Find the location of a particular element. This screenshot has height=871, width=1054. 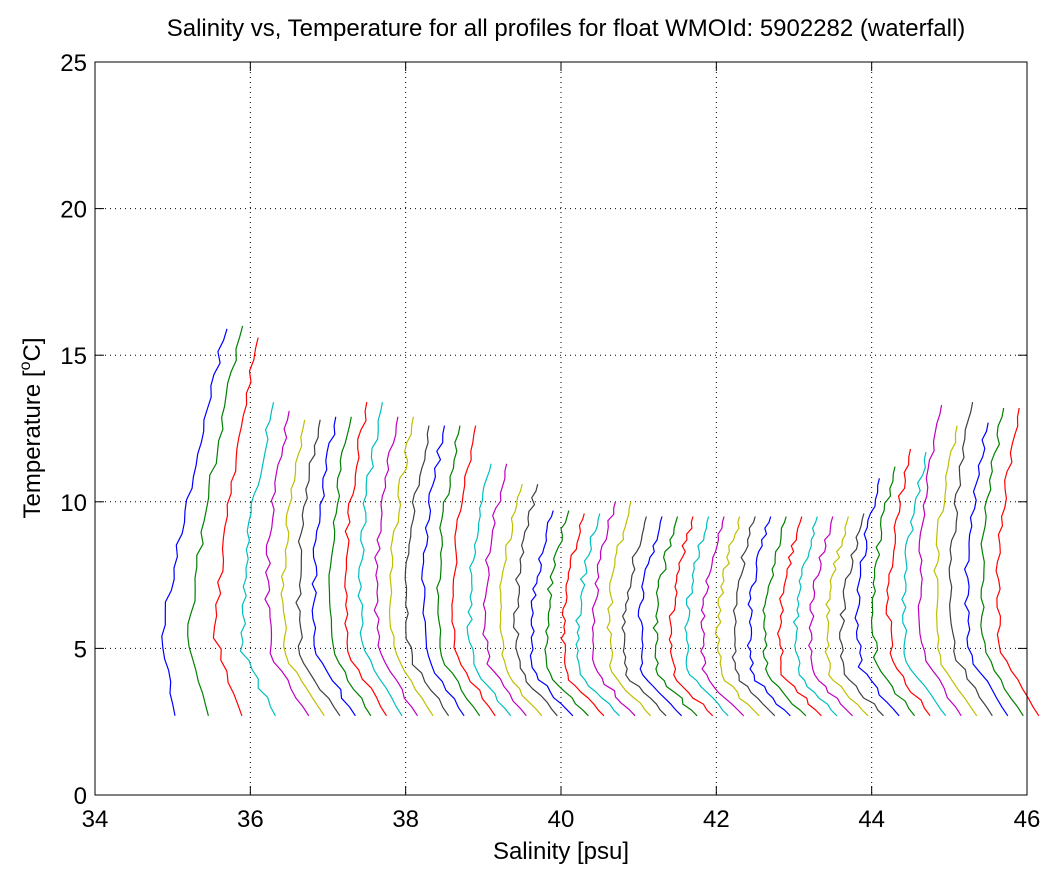

y-tick-label: 10 is located at coordinates (73, 503).